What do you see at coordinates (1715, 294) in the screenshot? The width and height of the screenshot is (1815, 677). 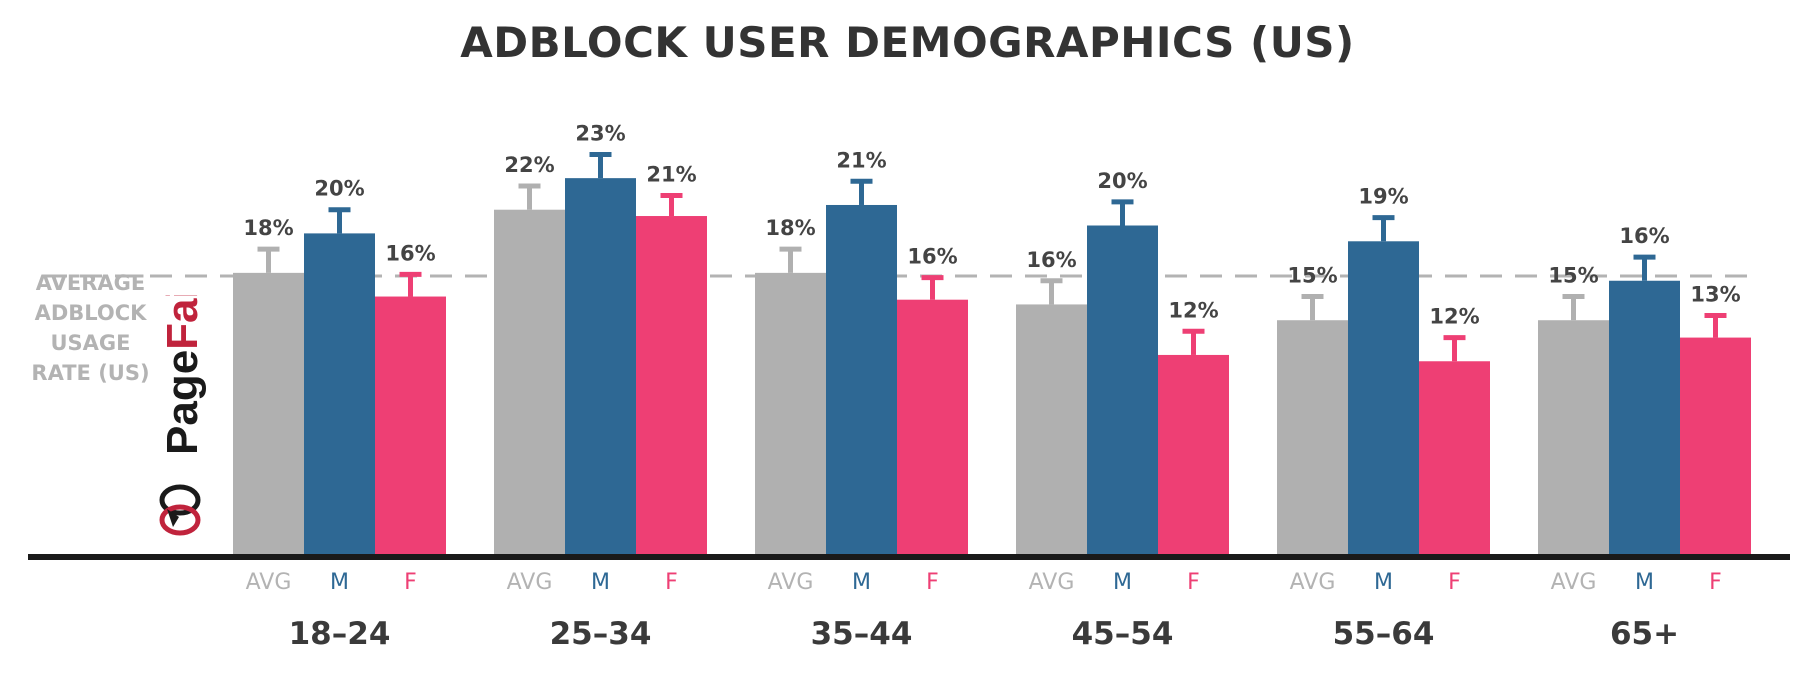 I see `data-label: 13%` at bounding box center [1715, 294].